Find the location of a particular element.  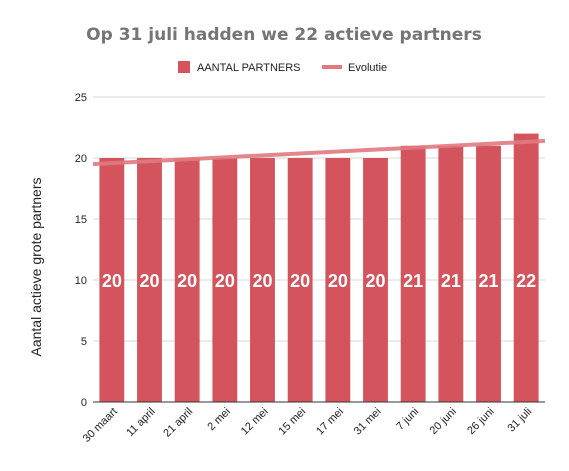

y-tick-label: 20 is located at coordinates (81, 159).